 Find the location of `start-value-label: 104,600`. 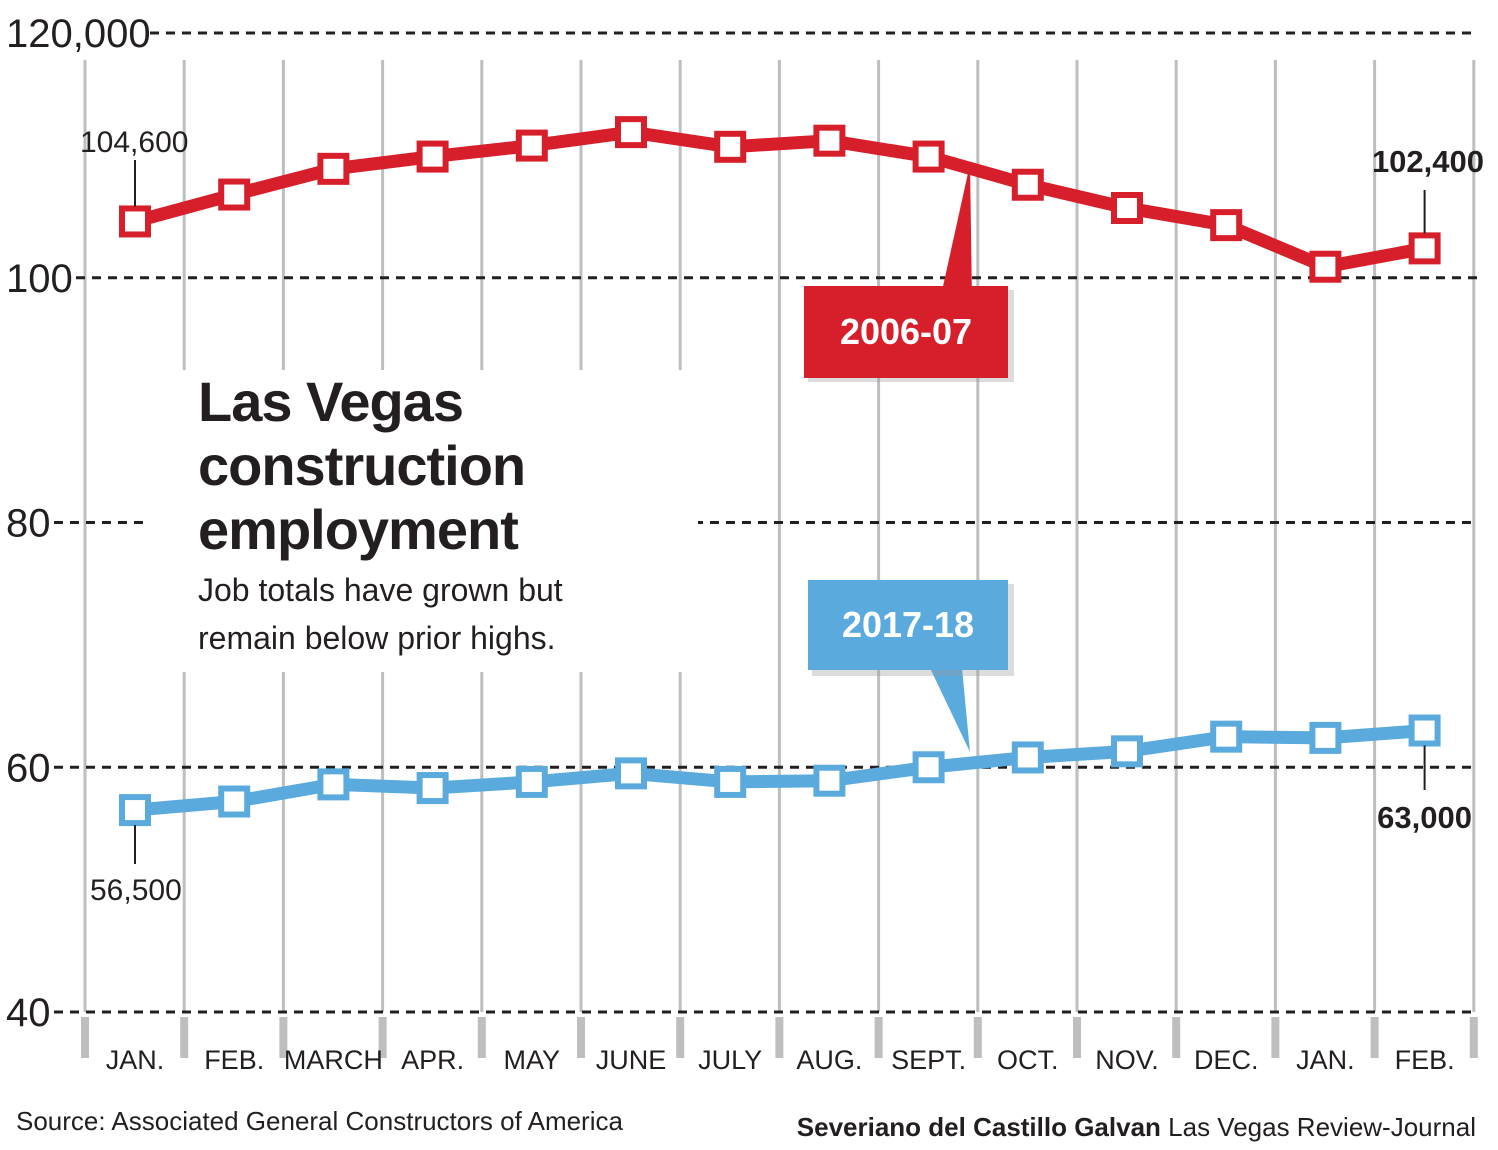

start-value-label: 104,600 is located at coordinates (134, 142).